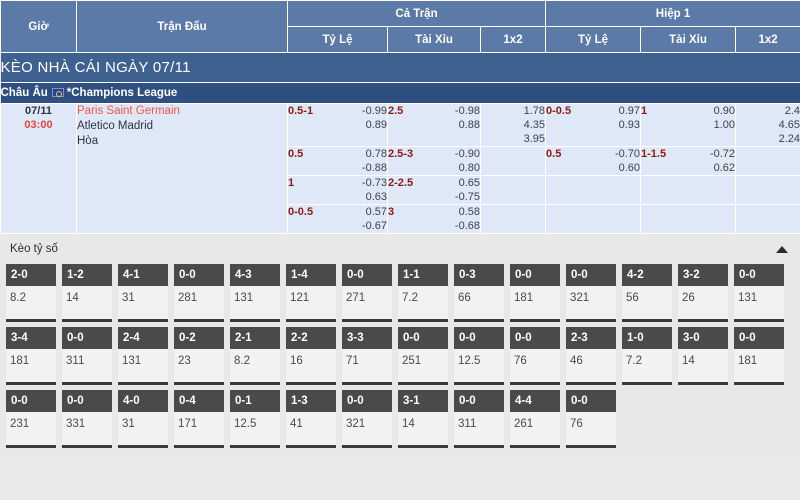 This screenshot has width=800, height=500. Describe the element at coordinates (337, 219) in the screenshot. I see `odds-cell-ft-rate: 0-0.5 0.57 -0.67` at that location.